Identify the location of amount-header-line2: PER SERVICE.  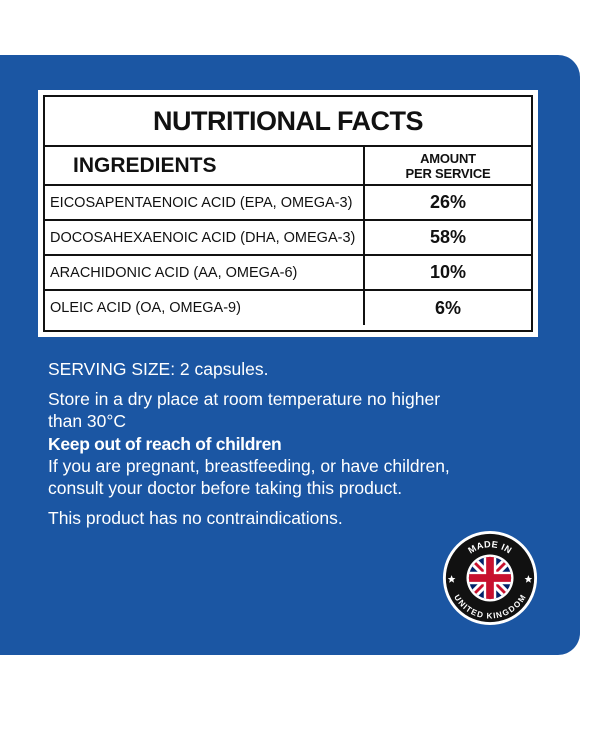
(448, 173).